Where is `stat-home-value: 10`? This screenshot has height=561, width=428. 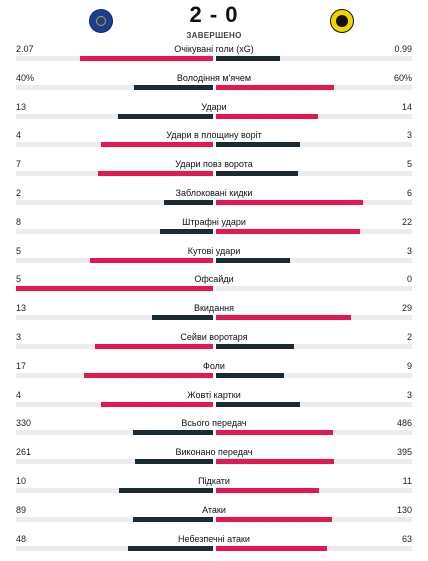
stat-home-value: 10 is located at coordinates (21, 481).